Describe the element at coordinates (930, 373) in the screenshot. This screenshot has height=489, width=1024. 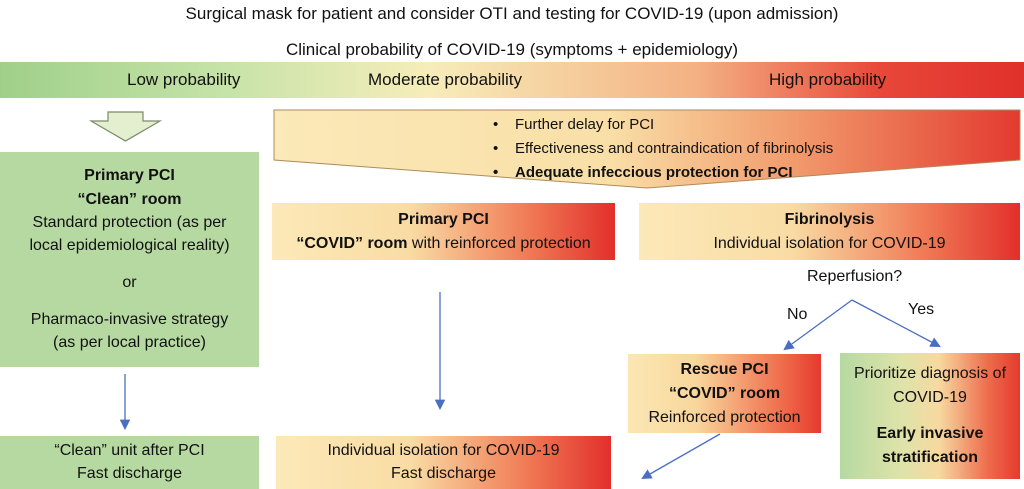
I see `prioritize-line1: Prioritize diagnosis of` at that location.